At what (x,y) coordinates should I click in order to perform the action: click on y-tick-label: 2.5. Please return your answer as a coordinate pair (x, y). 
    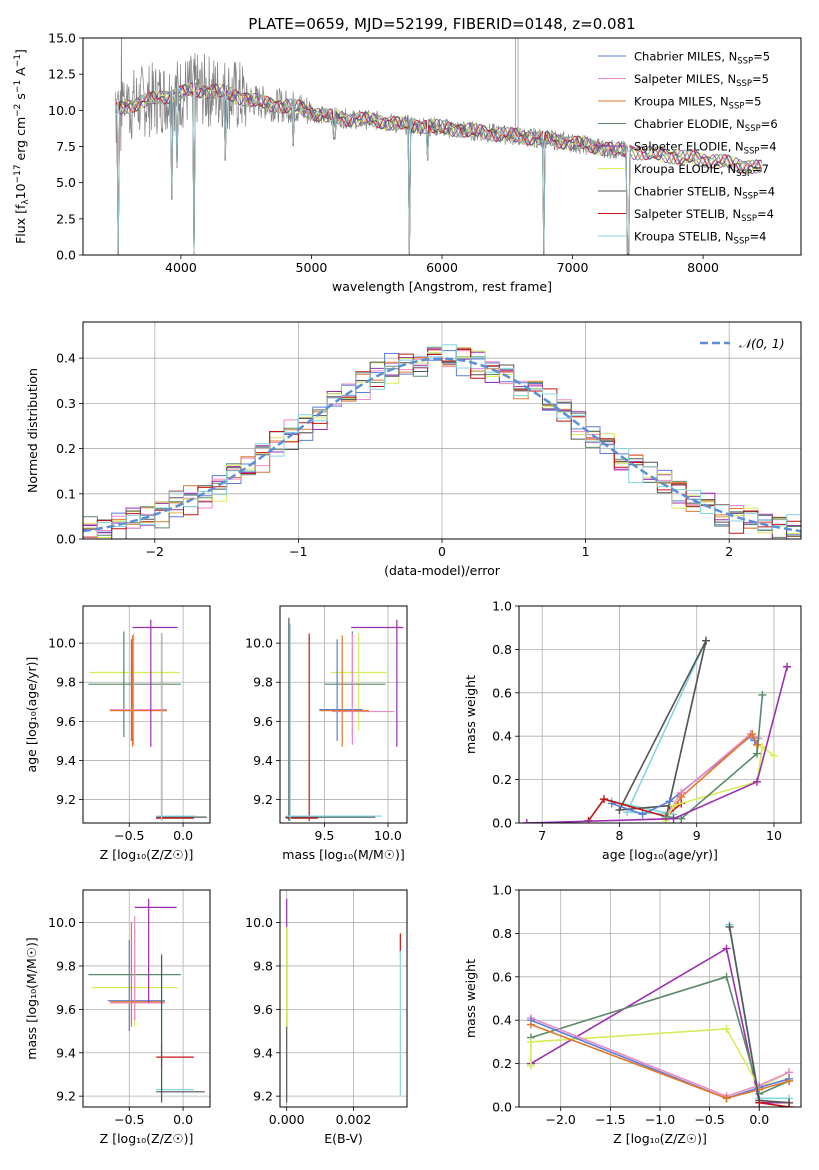
    Looking at the image, I should click on (66, 218).